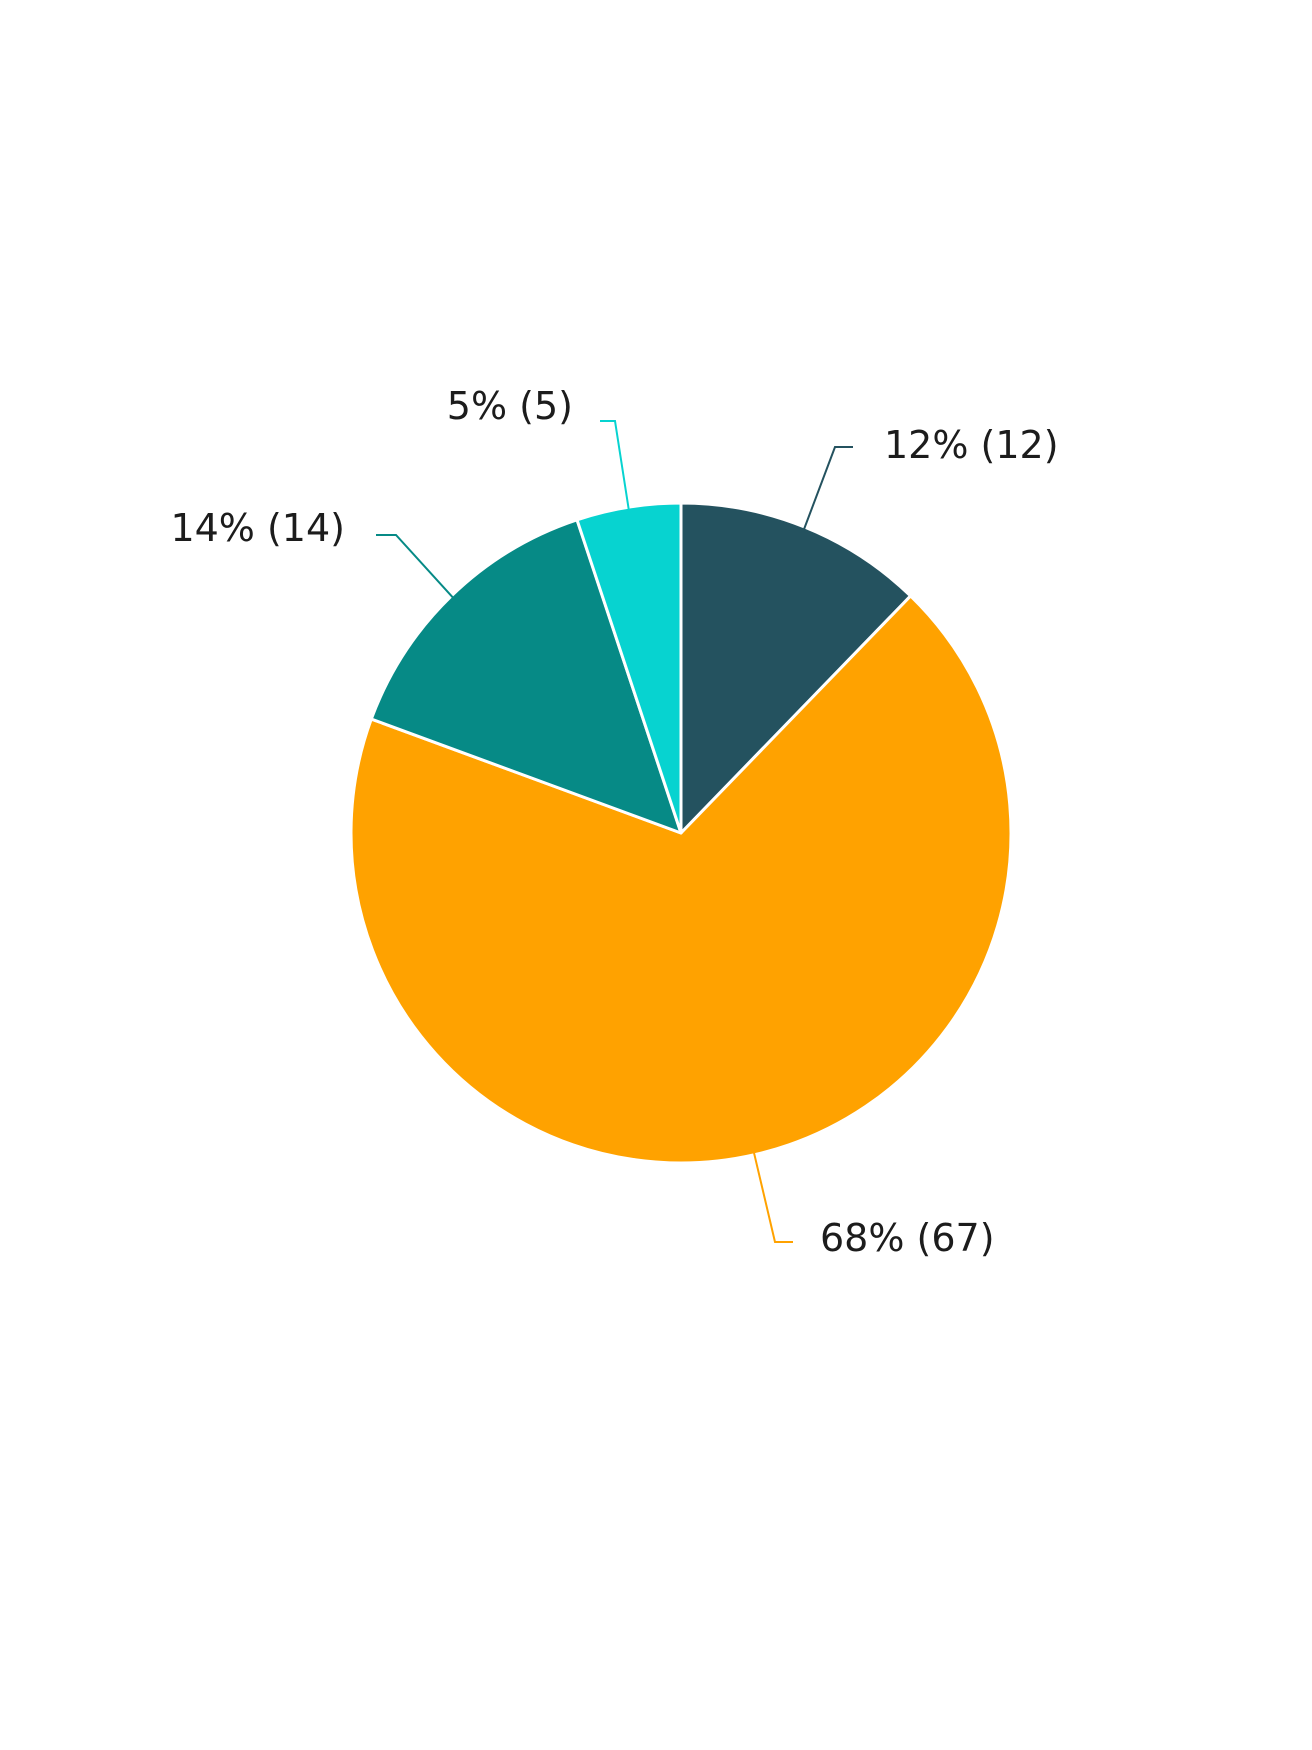  What do you see at coordinates (540, 406) in the screenshot?
I see `data-label-count-3: (5)` at bounding box center [540, 406].